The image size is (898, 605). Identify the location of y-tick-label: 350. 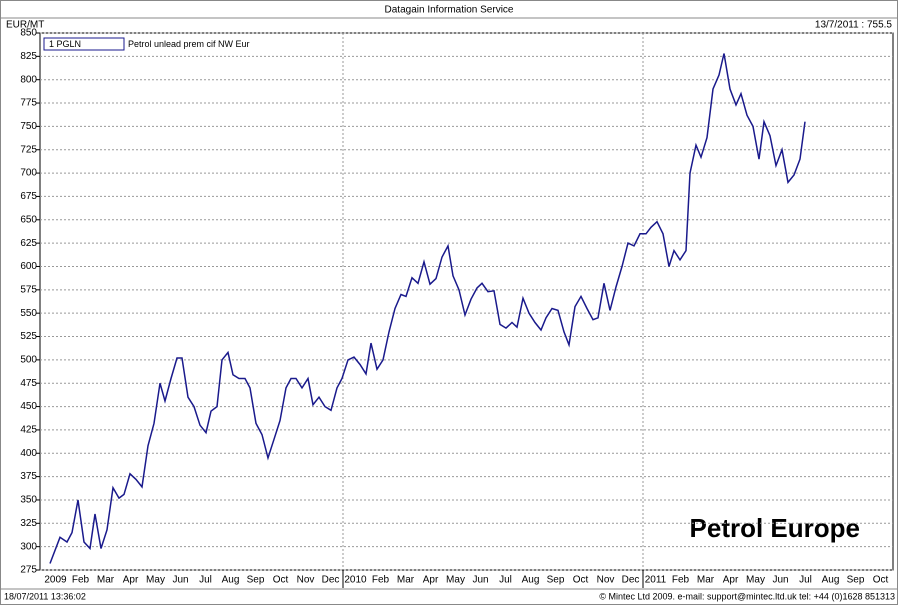
(28, 500).